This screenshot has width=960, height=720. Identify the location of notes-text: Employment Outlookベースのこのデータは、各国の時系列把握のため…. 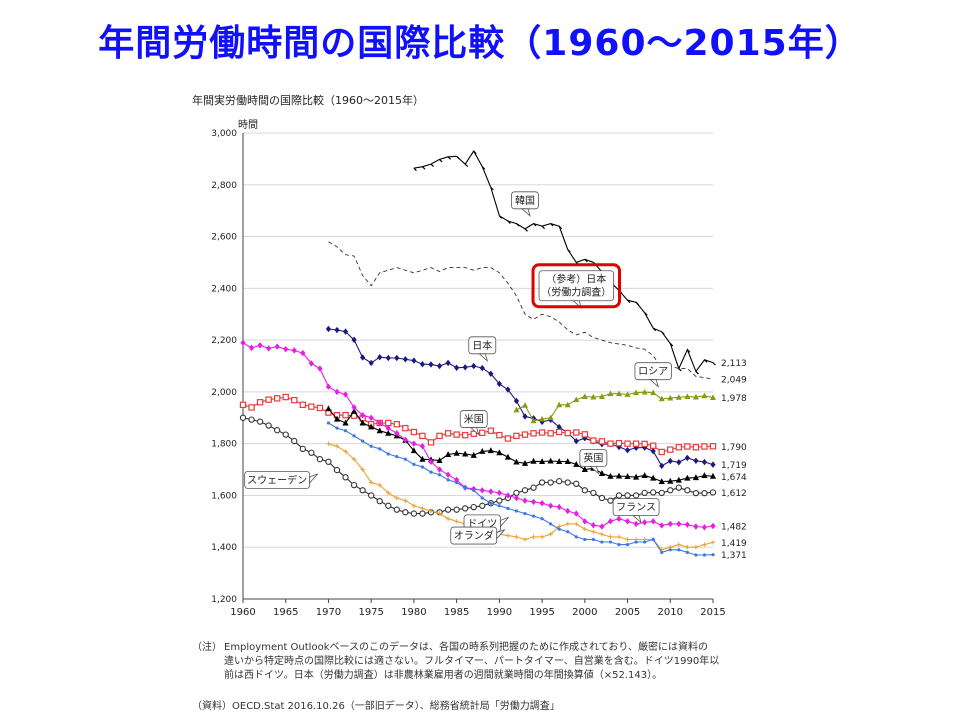
(472, 661).